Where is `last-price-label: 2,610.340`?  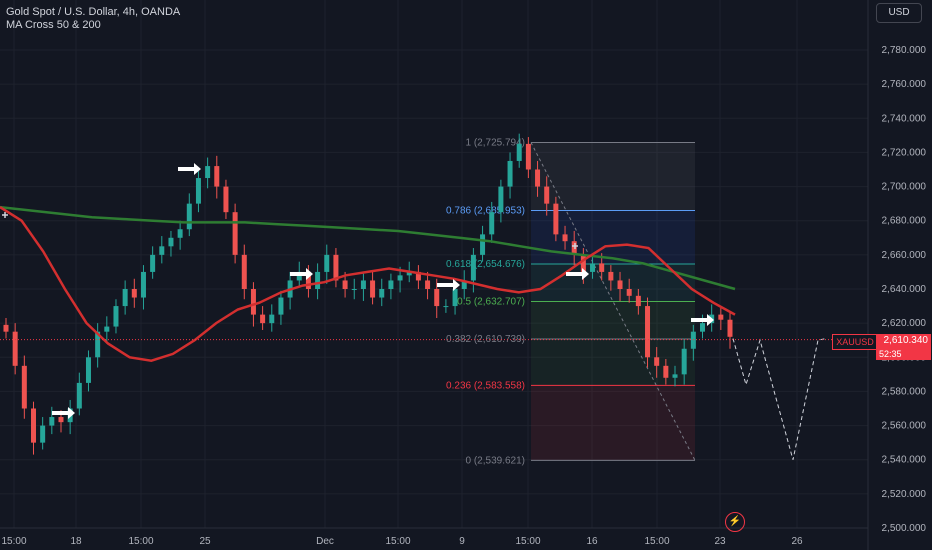
last-price-label: 2,610.340 is located at coordinates (903, 341).